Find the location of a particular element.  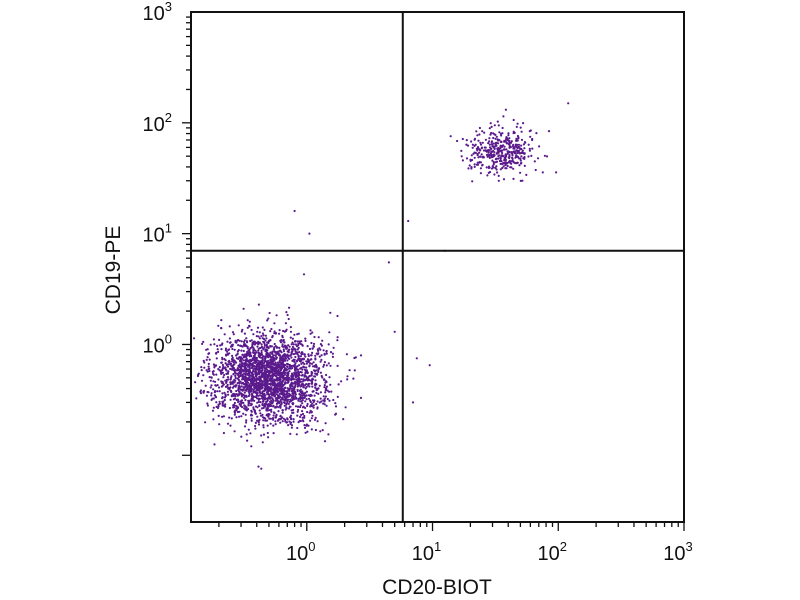

x-tick-label: 103 is located at coordinates (677, 552).